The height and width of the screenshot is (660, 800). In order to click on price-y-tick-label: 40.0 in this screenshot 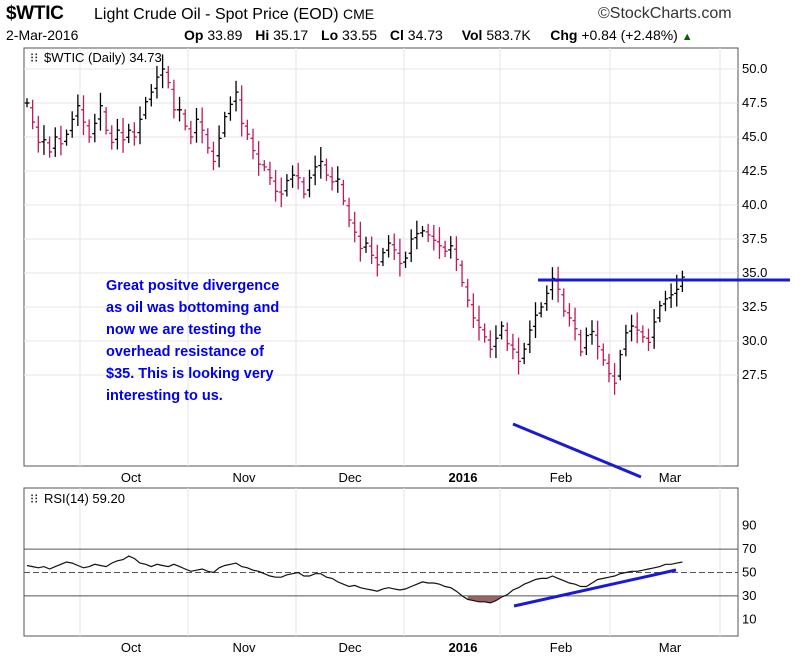, I will do `click(754, 204)`.